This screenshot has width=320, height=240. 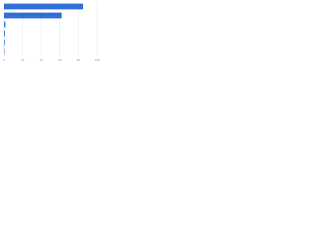 I want to click on x-tick-label: 60, so click(x=60, y=60).